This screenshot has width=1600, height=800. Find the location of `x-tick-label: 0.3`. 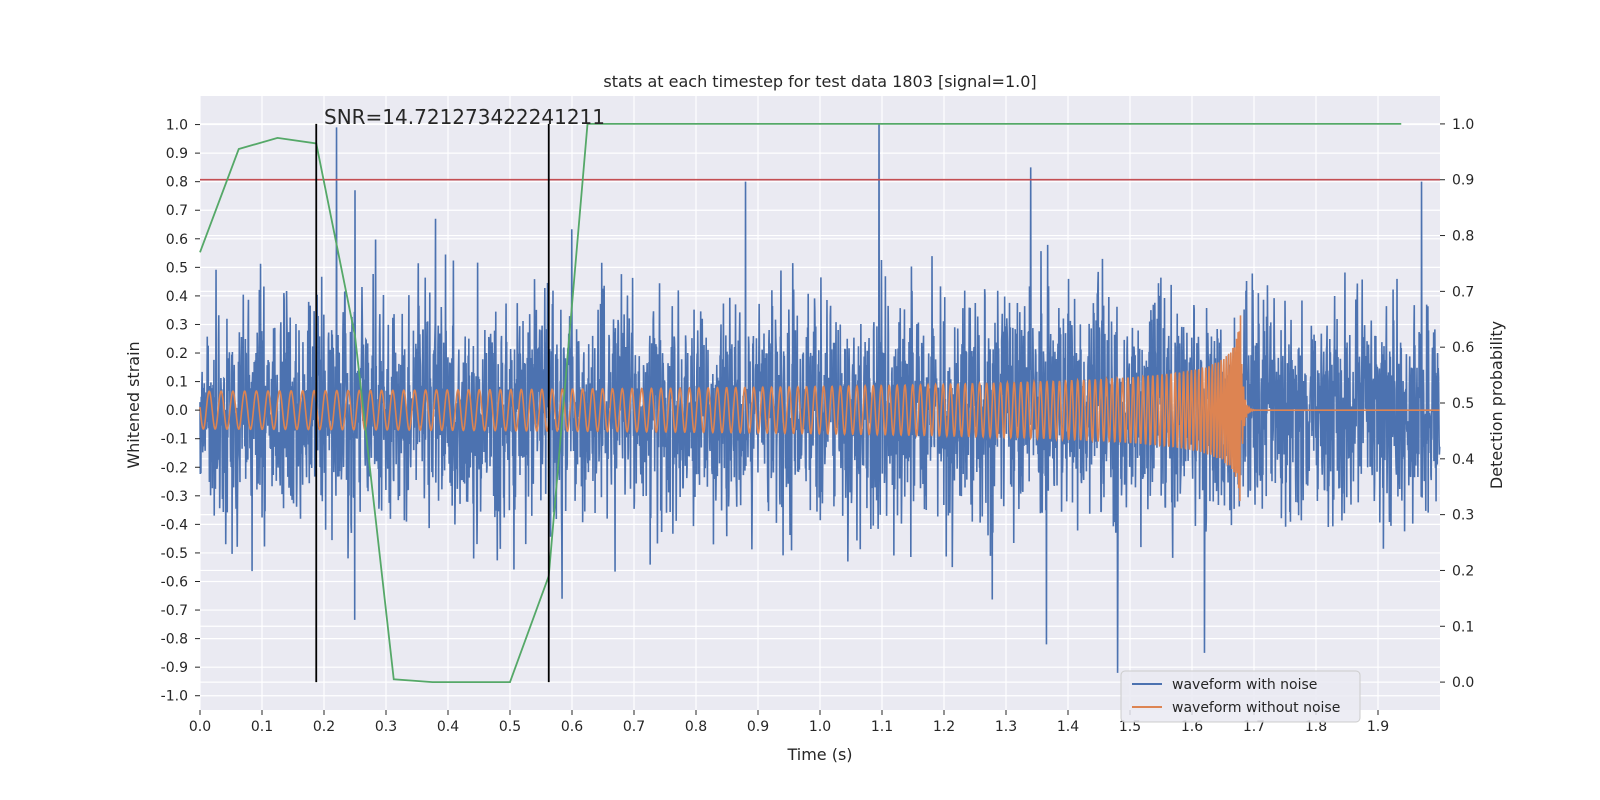

x-tick-label: 0.3 is located at coordinates (386, 727).